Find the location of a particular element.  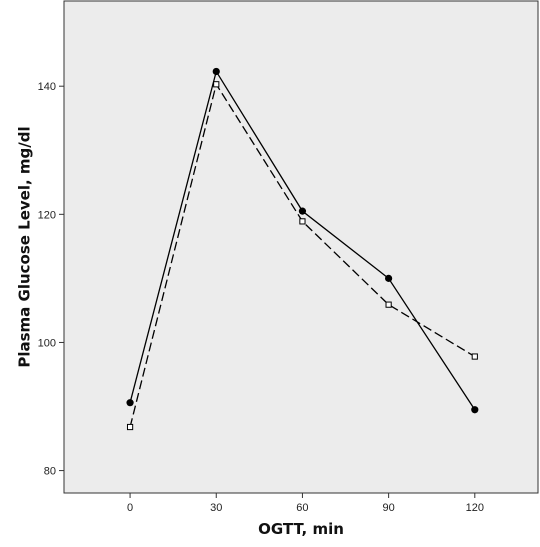

x-axis-title: OGTT, min is located at coordinates (301, 529).